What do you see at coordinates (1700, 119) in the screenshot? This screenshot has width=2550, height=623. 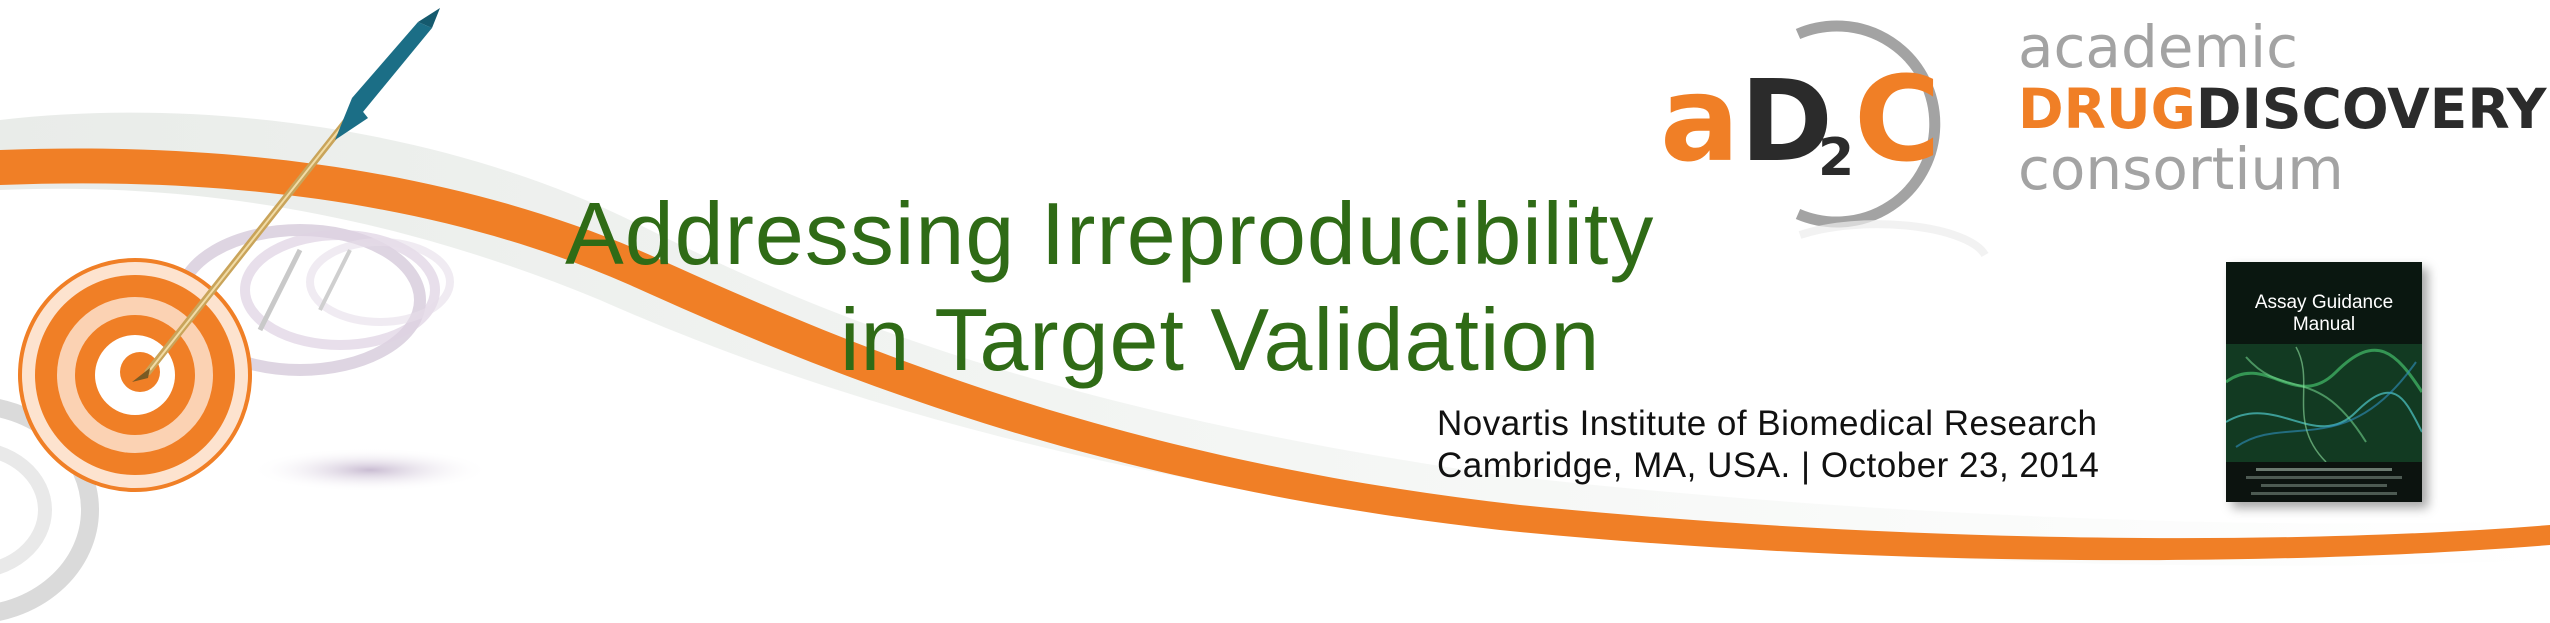 I see `logo-letter-a: a` at bounding box center [1700, 119].